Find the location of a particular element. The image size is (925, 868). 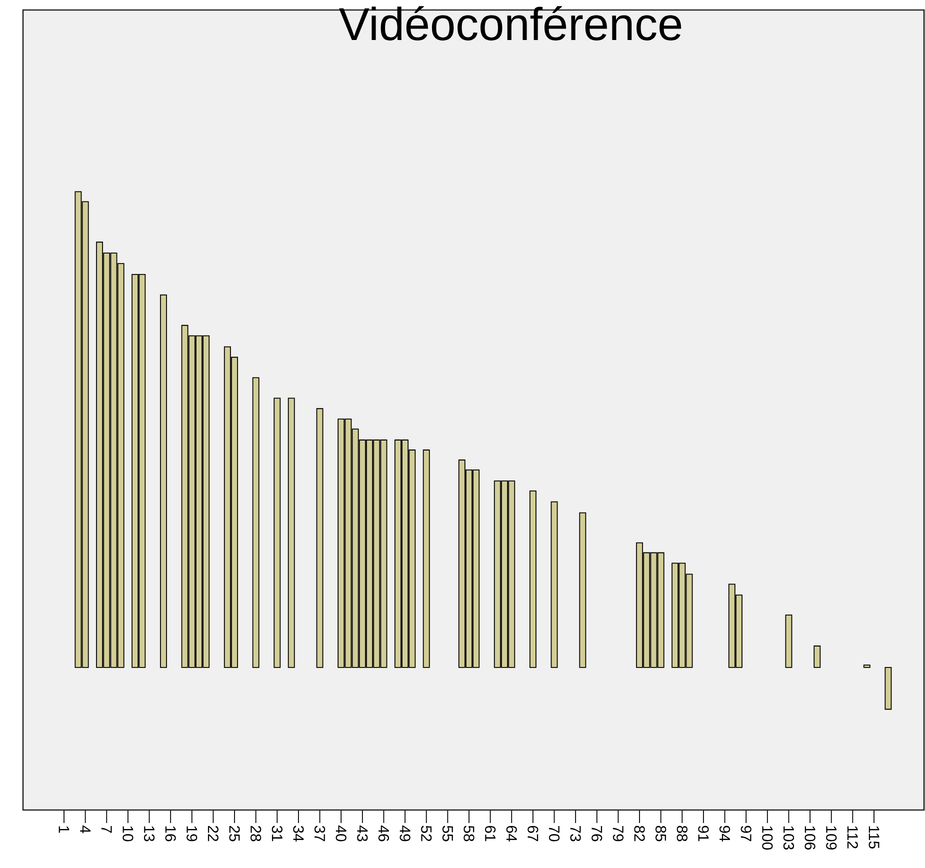

x-tick-label: 31 is located at coordinates (277, 834).